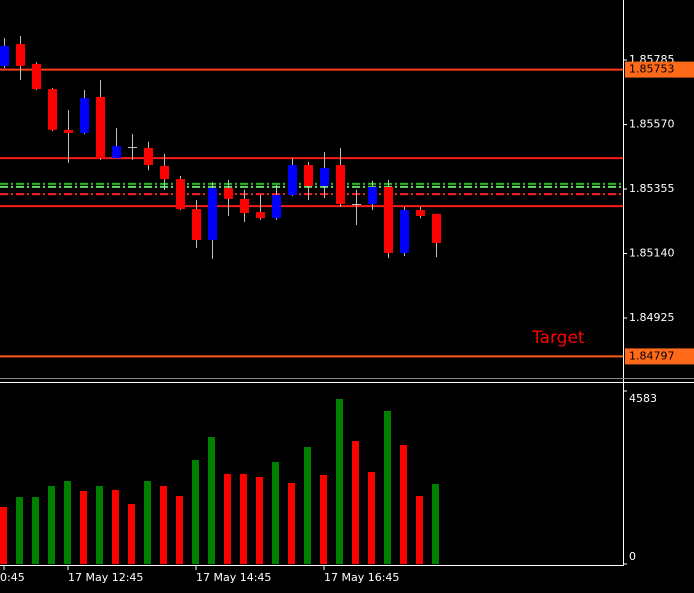 Image resolution: width=694 pixels, height=593 pixels. I want to click on price-tag-label: 1.85753, so click(652, 69).